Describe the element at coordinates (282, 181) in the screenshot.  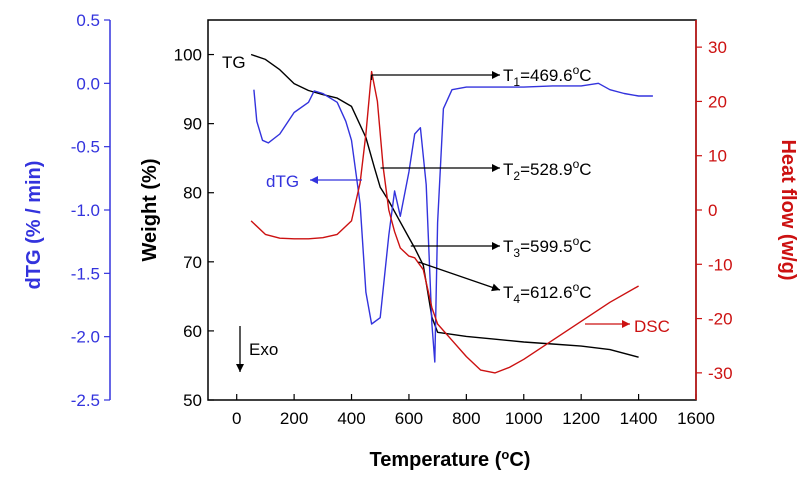
I see `dtg-curve-label: dTG` at that location.